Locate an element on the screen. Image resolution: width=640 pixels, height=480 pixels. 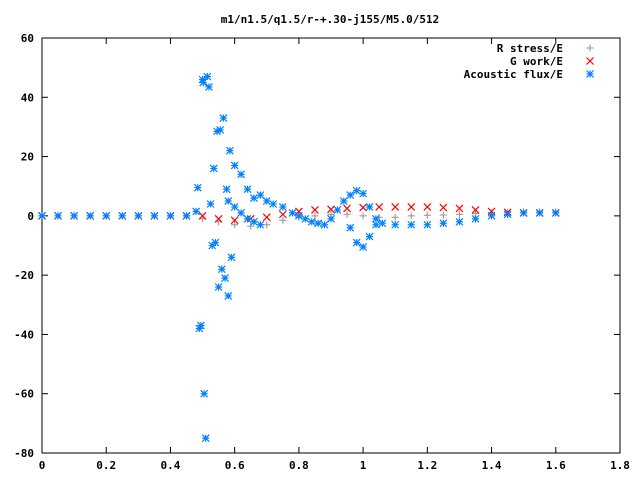
legend: R stress/E G work/E Acoustic flux/E is located at coordinates (529, 61).